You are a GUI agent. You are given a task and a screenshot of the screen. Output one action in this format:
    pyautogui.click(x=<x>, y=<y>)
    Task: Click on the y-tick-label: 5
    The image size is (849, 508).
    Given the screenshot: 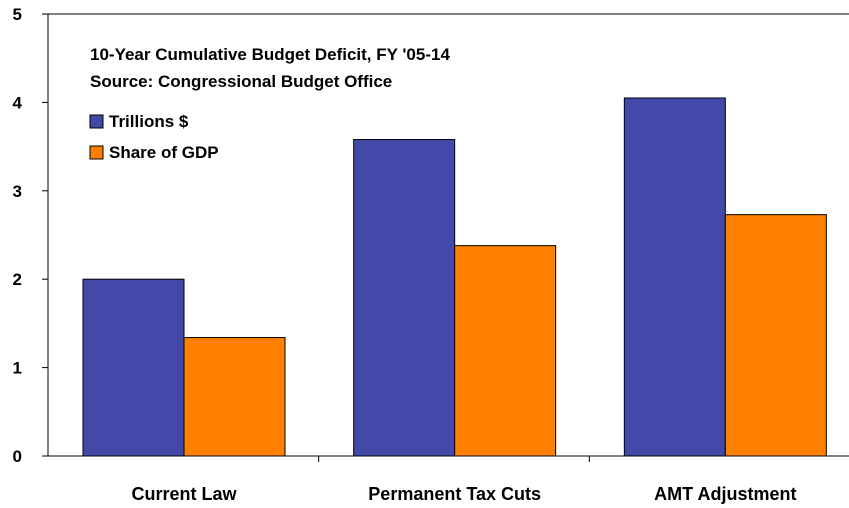 What is the action you would take?
    pyautogui.click(x=17, y=14)
    